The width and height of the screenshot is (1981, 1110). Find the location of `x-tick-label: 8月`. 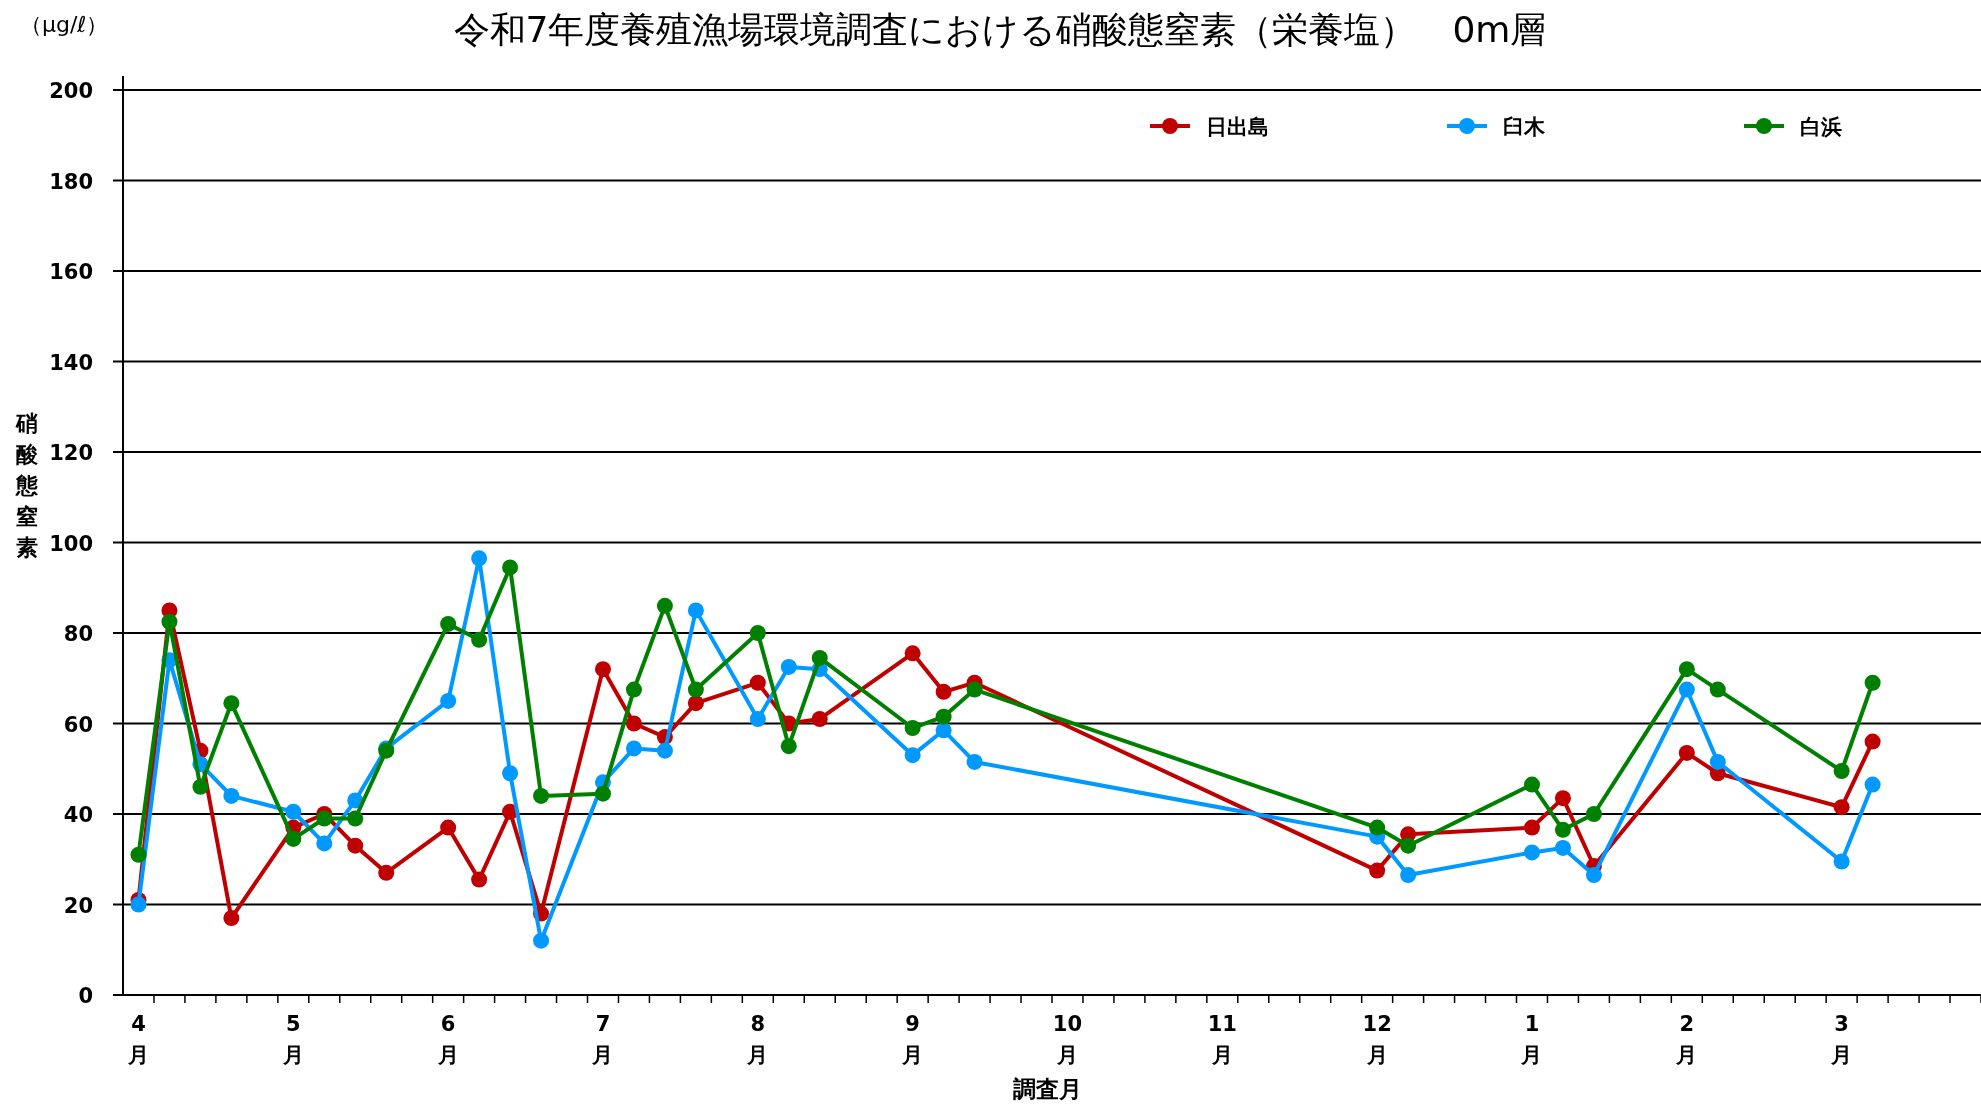

x-tick-label: 8月 is located at coordinates (757, 1039).